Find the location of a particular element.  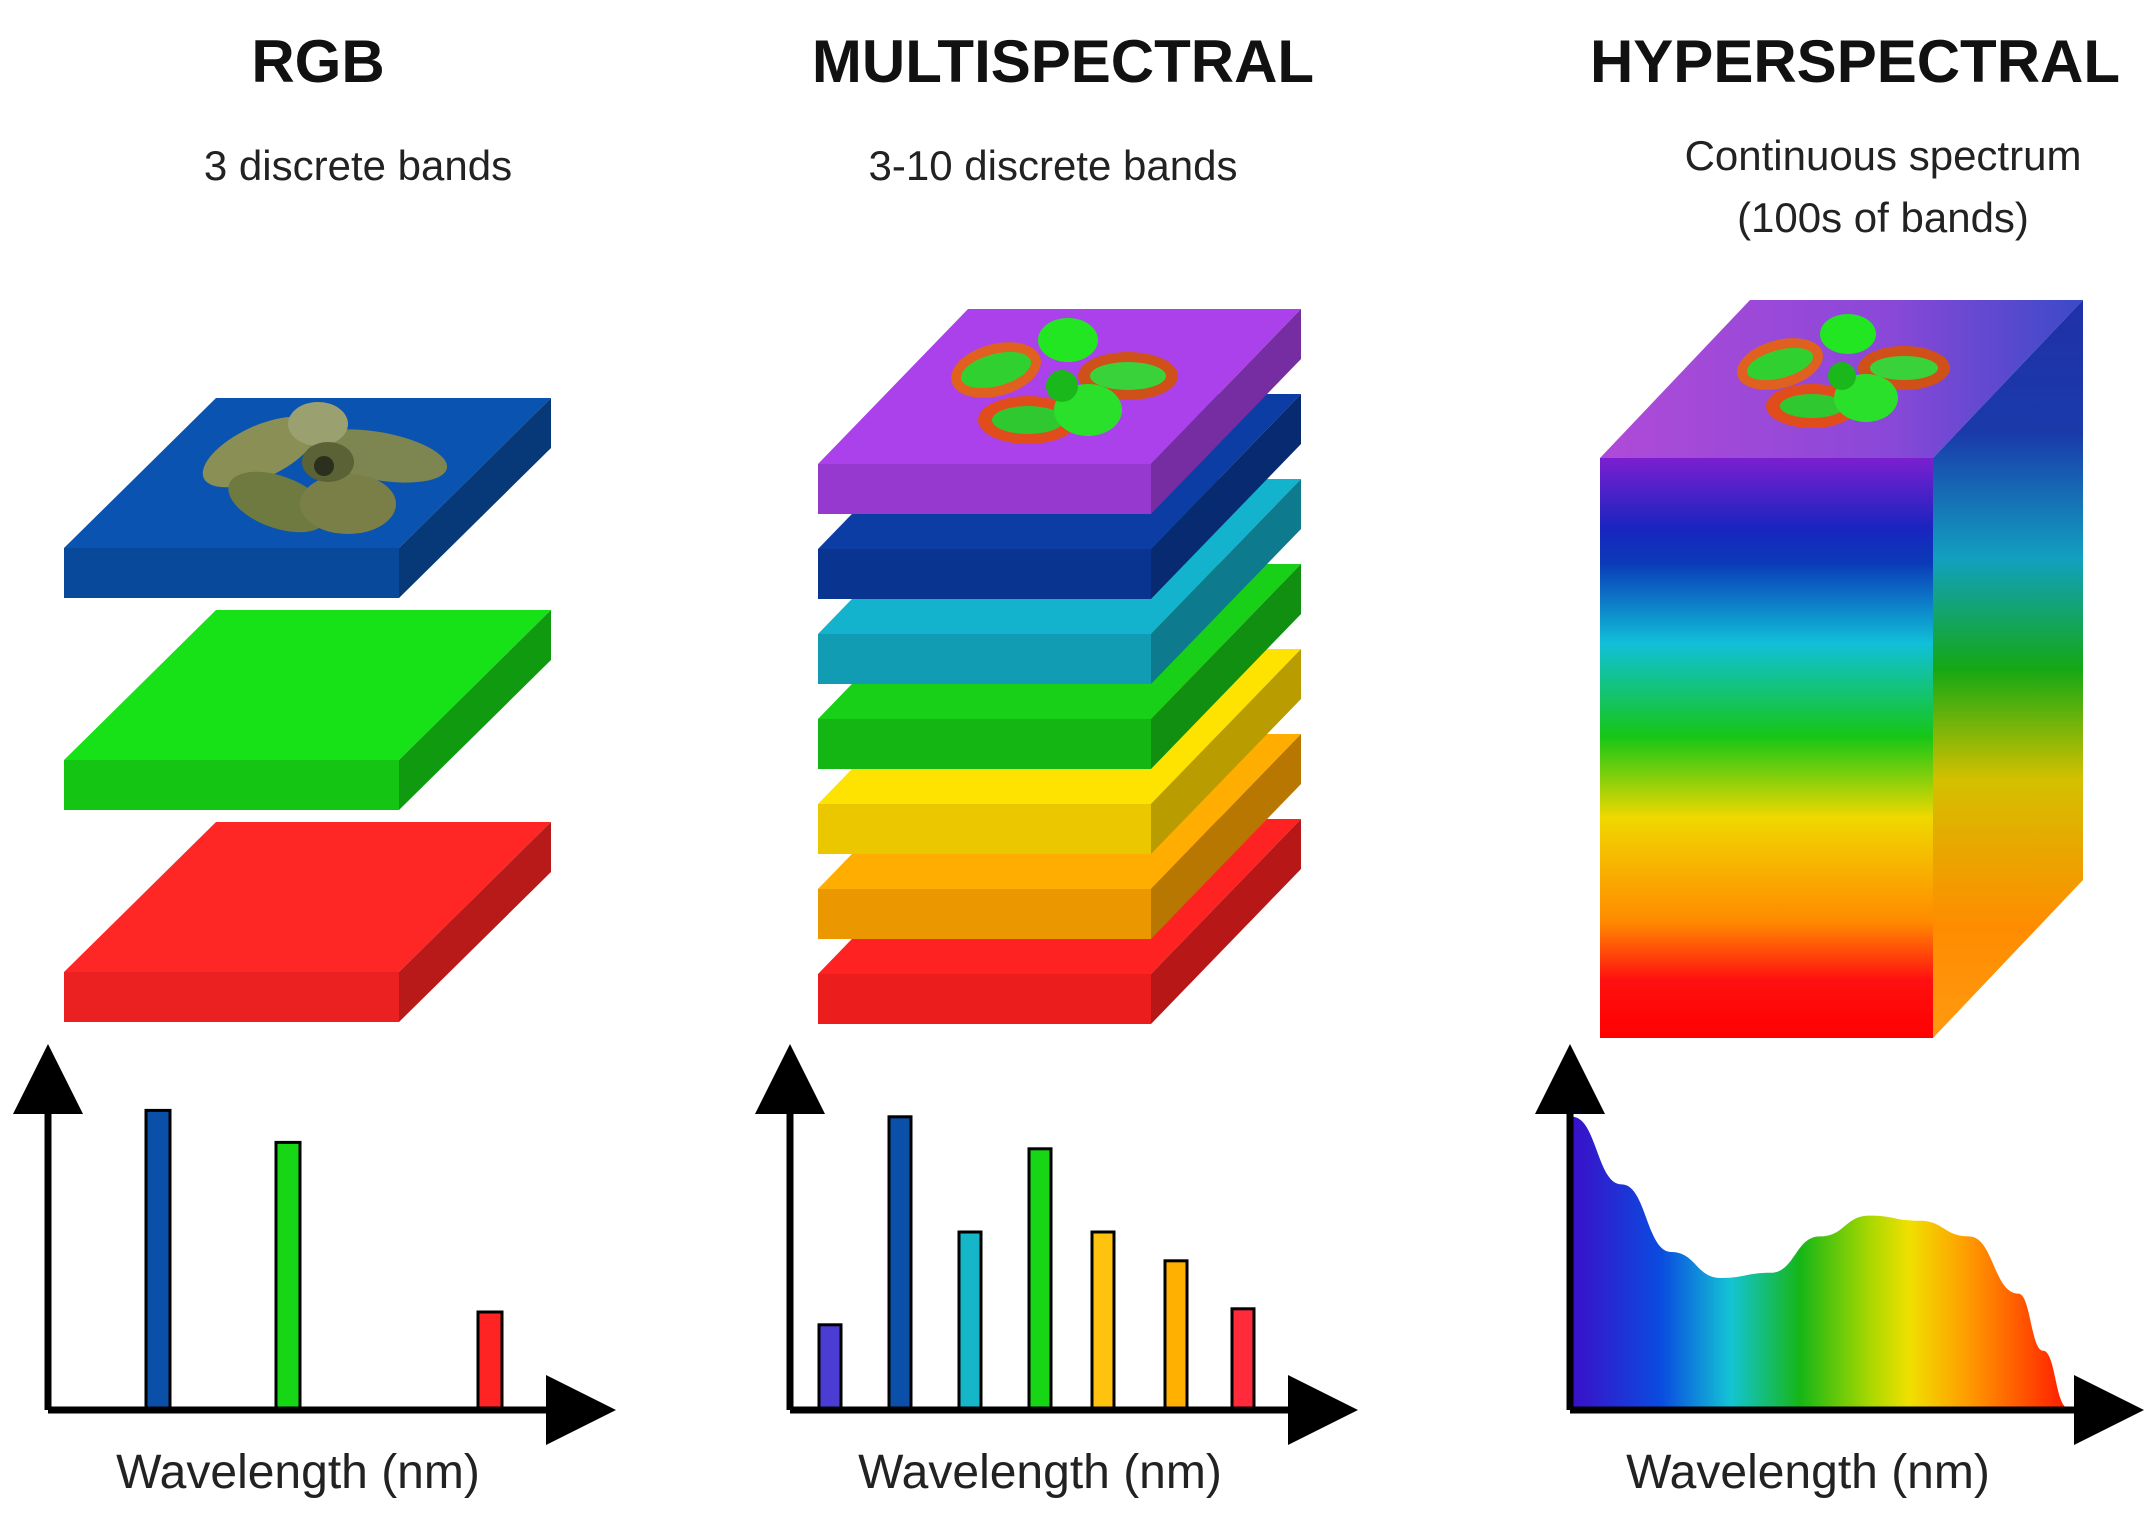

rgb-layer-1-front is located at coordinates (231, 573).